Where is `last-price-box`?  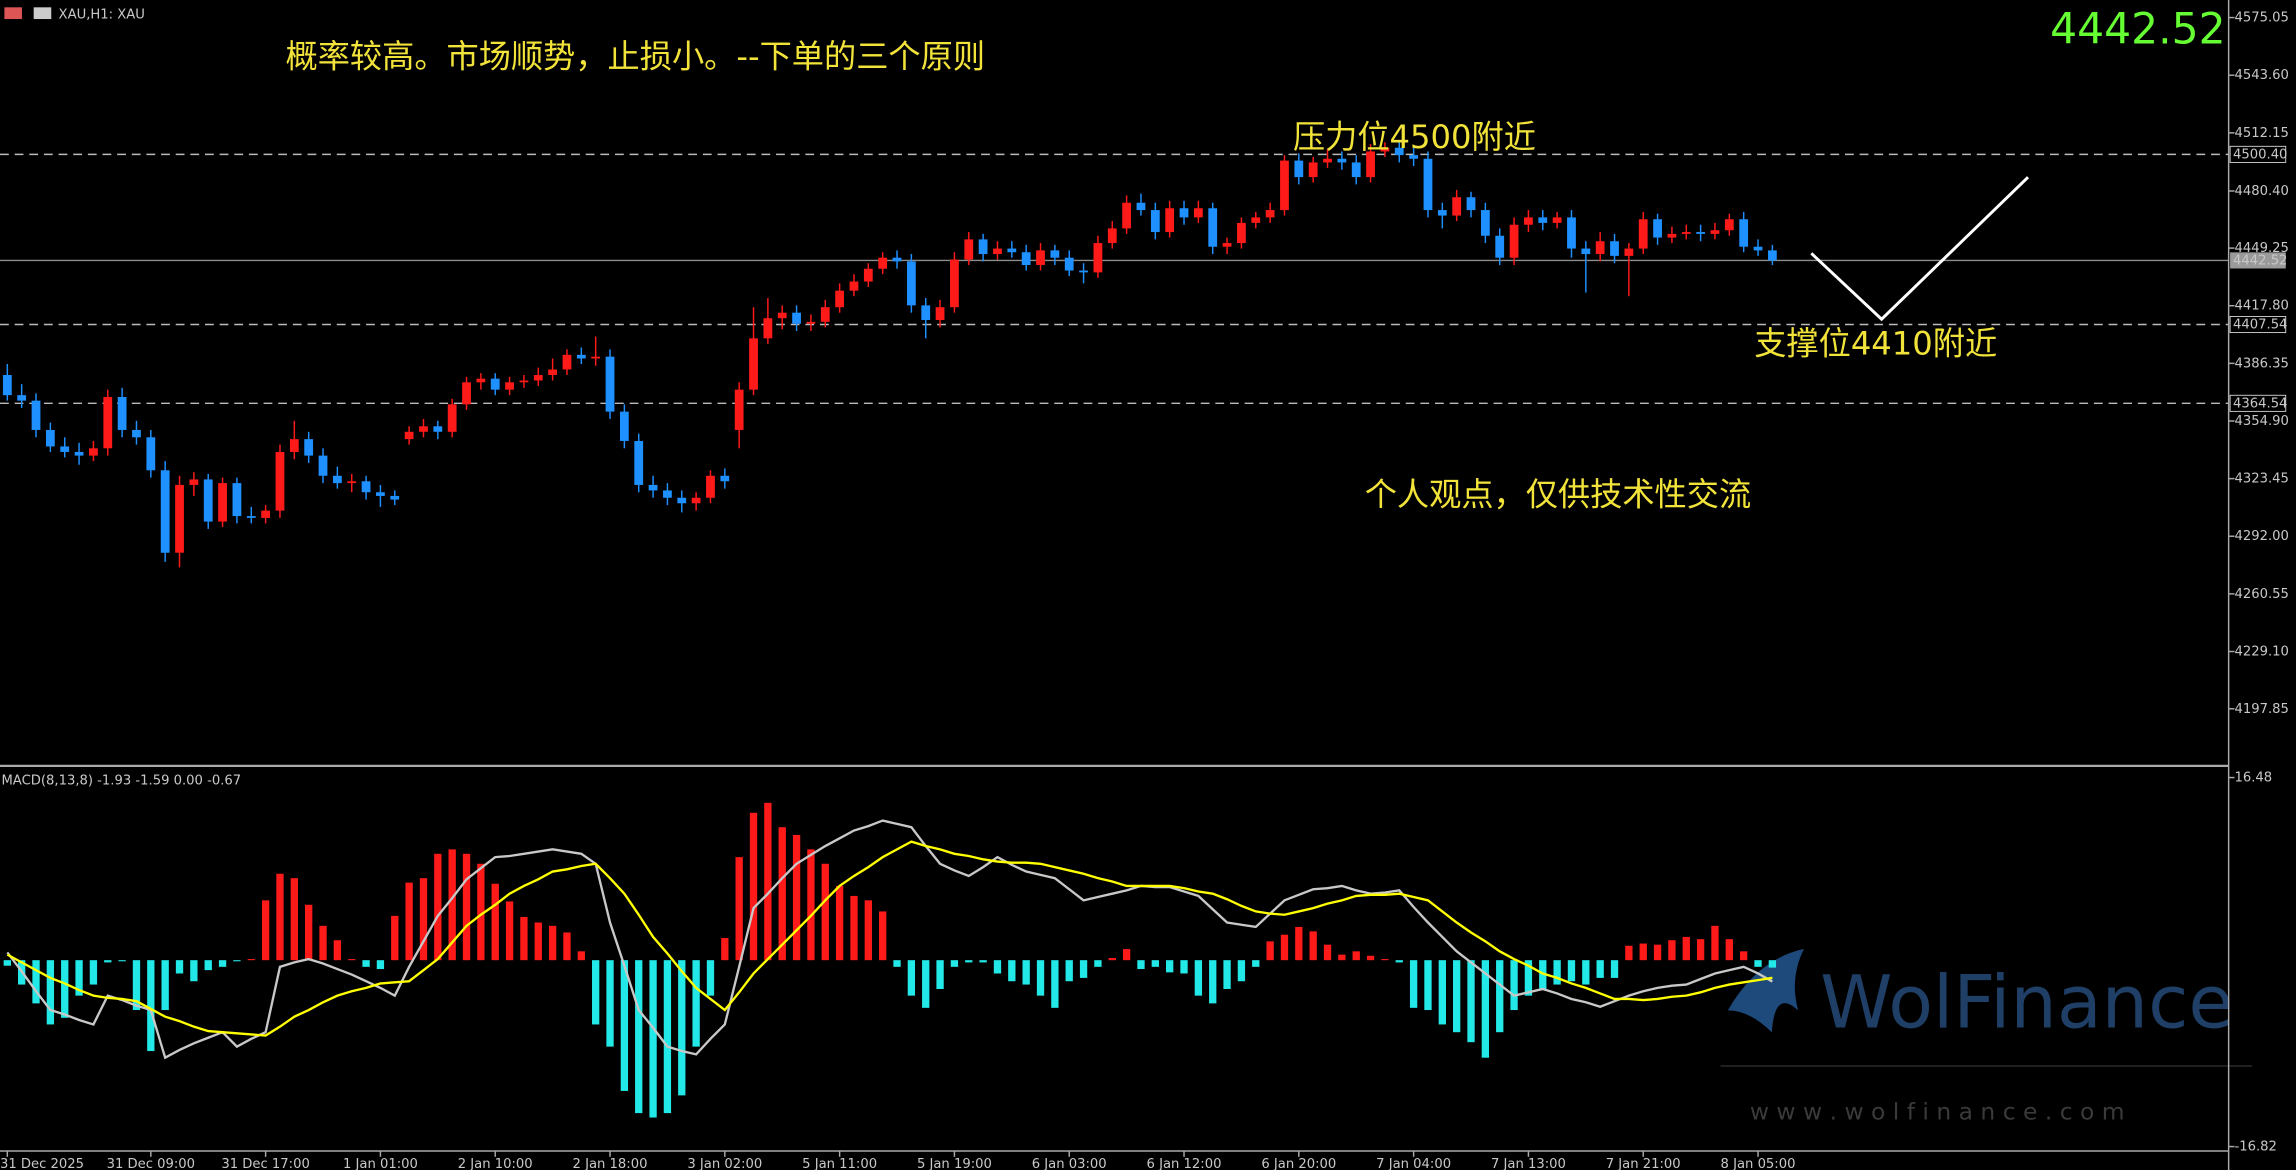
last-price-box is located at coordinates (2258, 260).